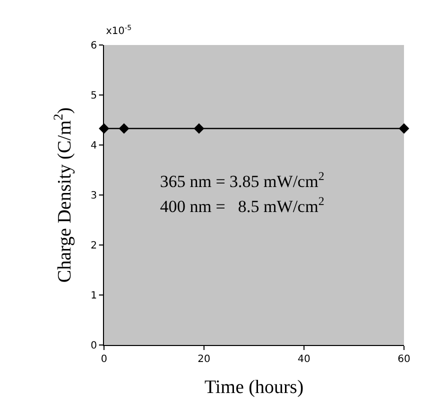  Describe the element at coordinates (404, 359) in the screenshot. I see `x-tick-label: 60` at that location.